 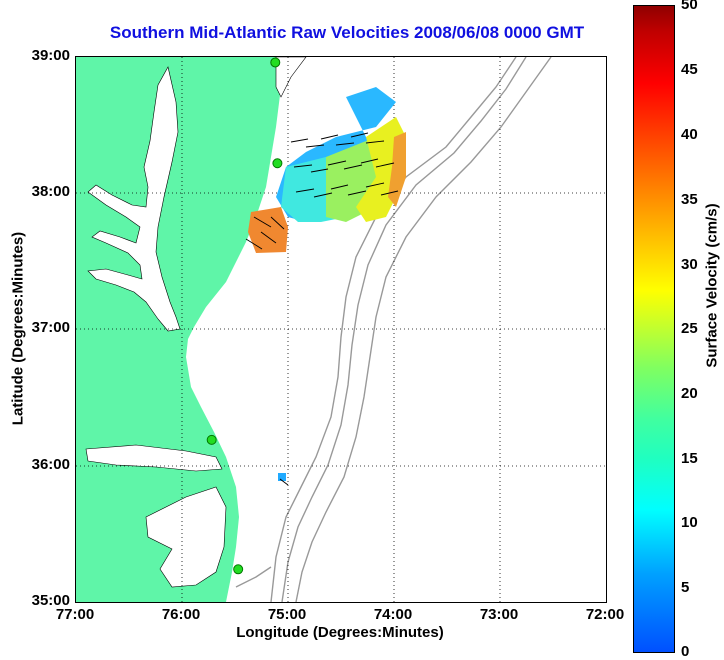 I want to click on ytick-label: 39:00, so click(x=50, y=55).